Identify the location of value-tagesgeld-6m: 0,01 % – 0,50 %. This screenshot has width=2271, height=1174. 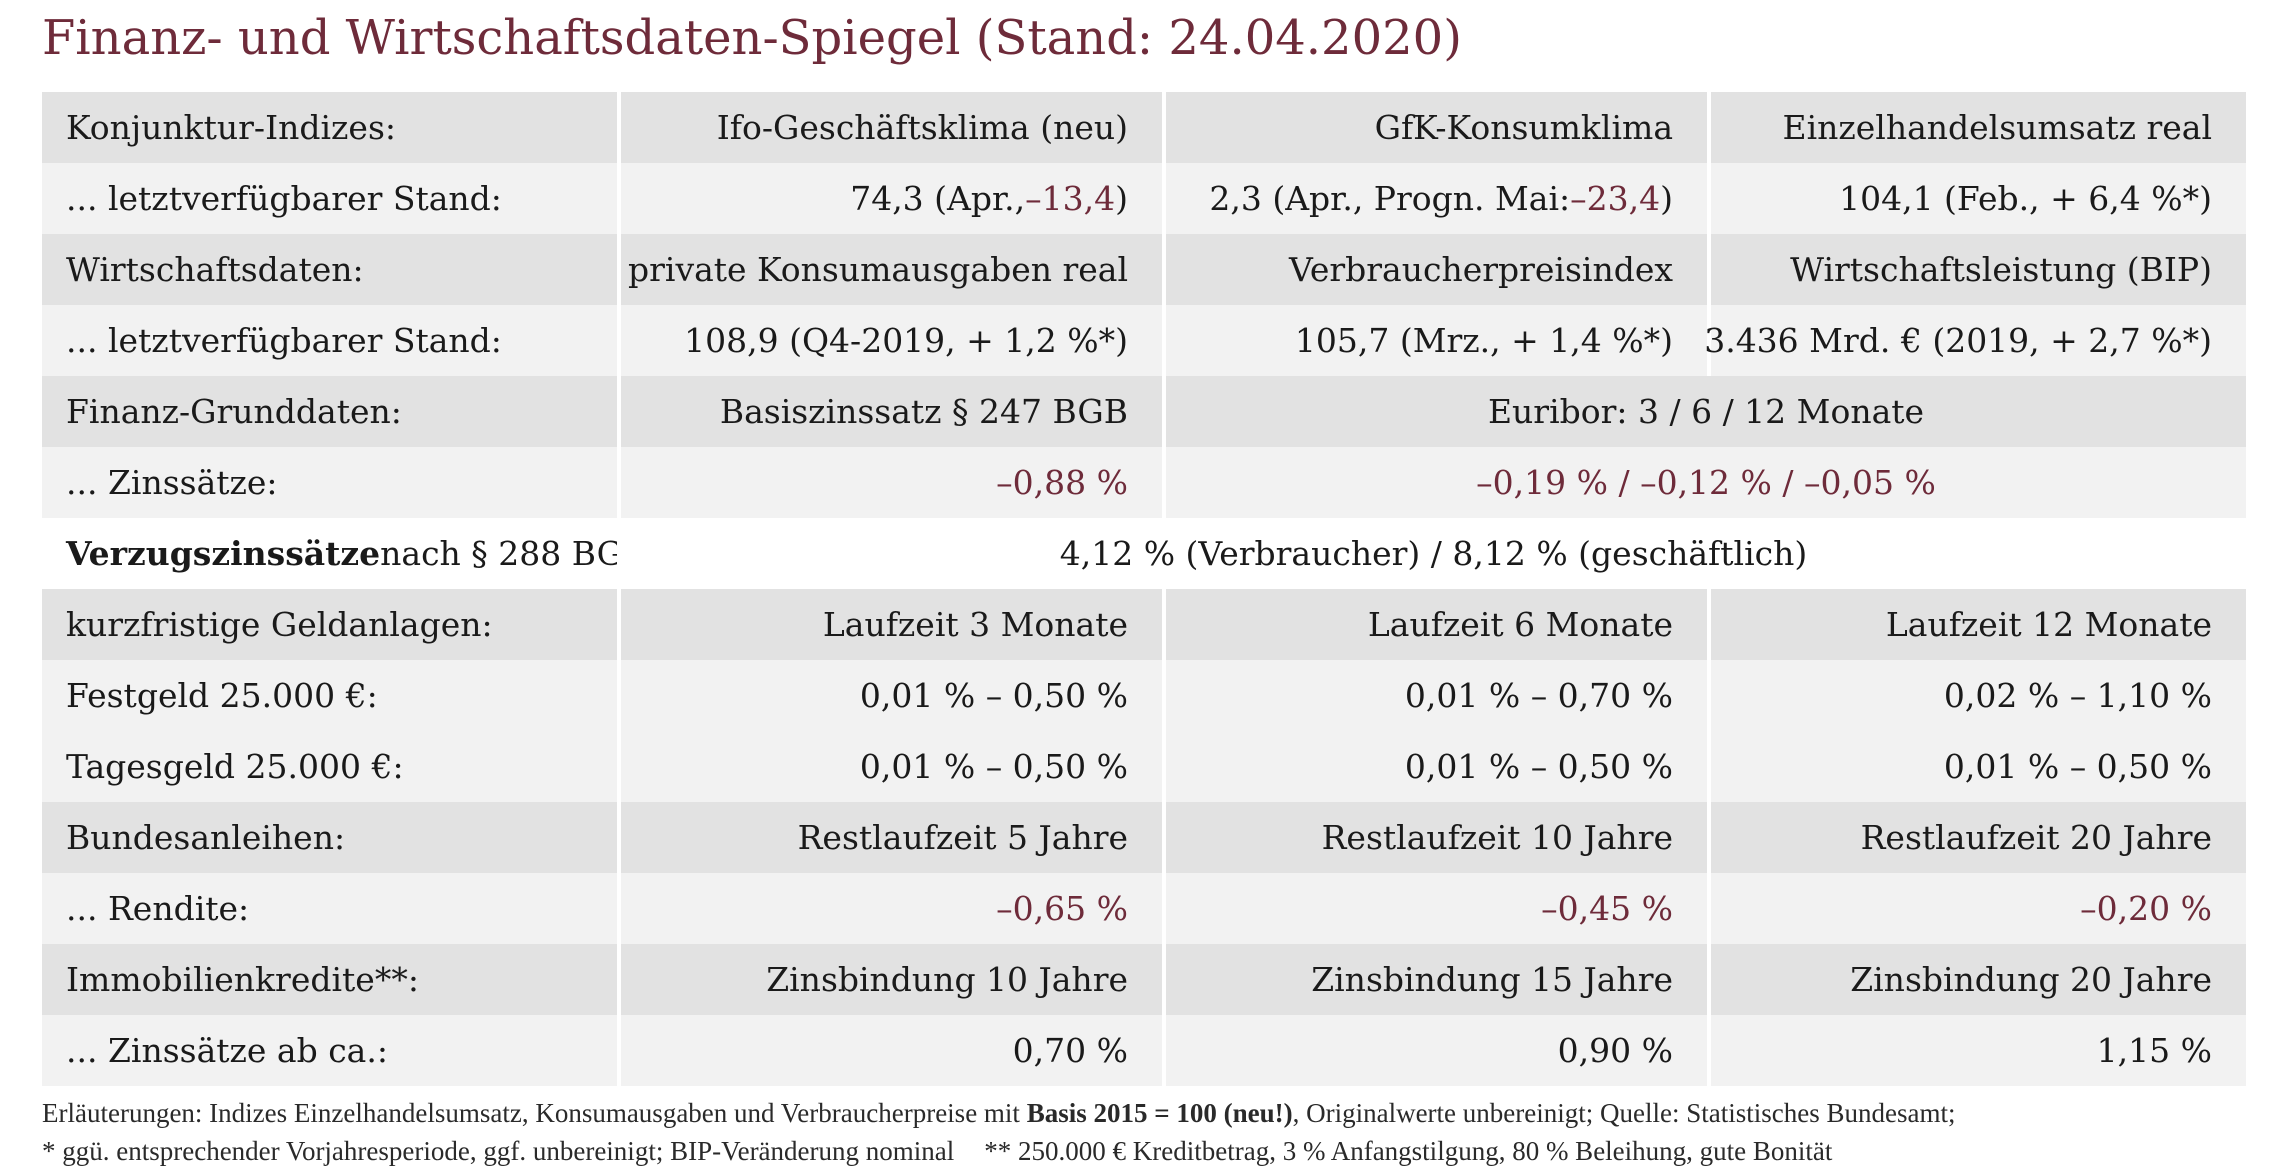
(1434, 766).